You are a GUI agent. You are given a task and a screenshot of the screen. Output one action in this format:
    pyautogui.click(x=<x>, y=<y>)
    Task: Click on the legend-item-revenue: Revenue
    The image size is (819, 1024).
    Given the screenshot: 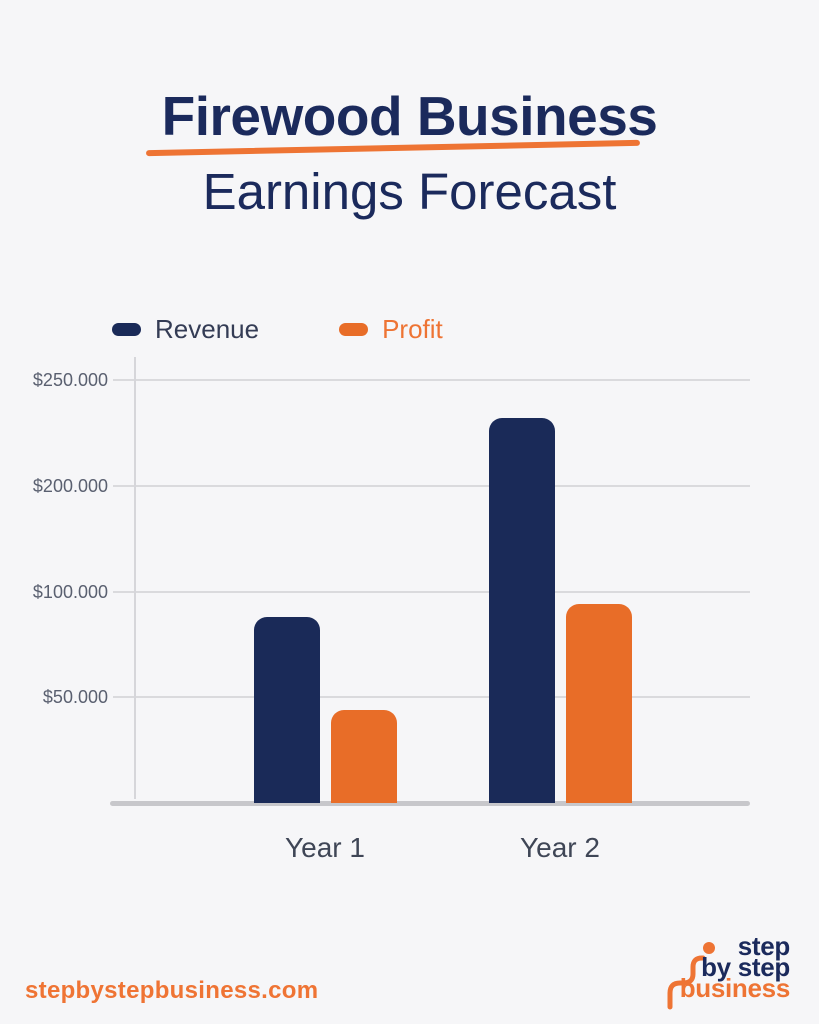 What is the action you would take?
    pyautogui.click(x=185, y=329)
    